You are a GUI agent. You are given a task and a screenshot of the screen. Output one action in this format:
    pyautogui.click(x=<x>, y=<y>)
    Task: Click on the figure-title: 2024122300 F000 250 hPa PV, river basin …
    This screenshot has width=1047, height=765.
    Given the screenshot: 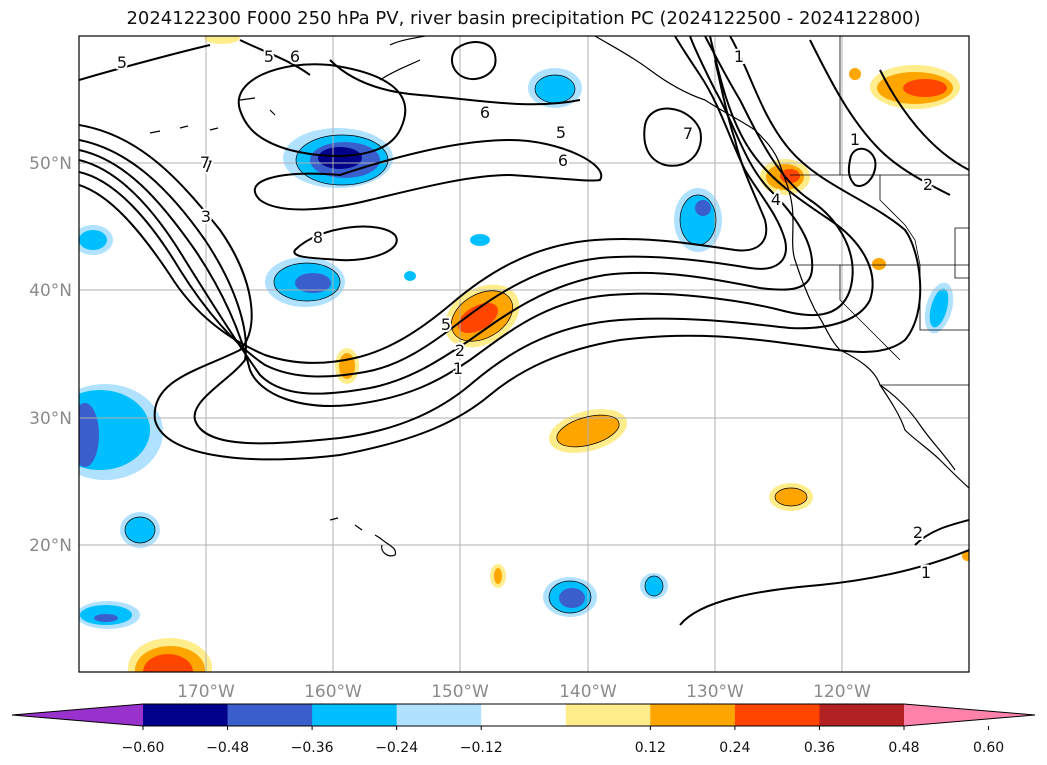 What is the action you would take?
    pyautogui.click(x=523, y=18)
    